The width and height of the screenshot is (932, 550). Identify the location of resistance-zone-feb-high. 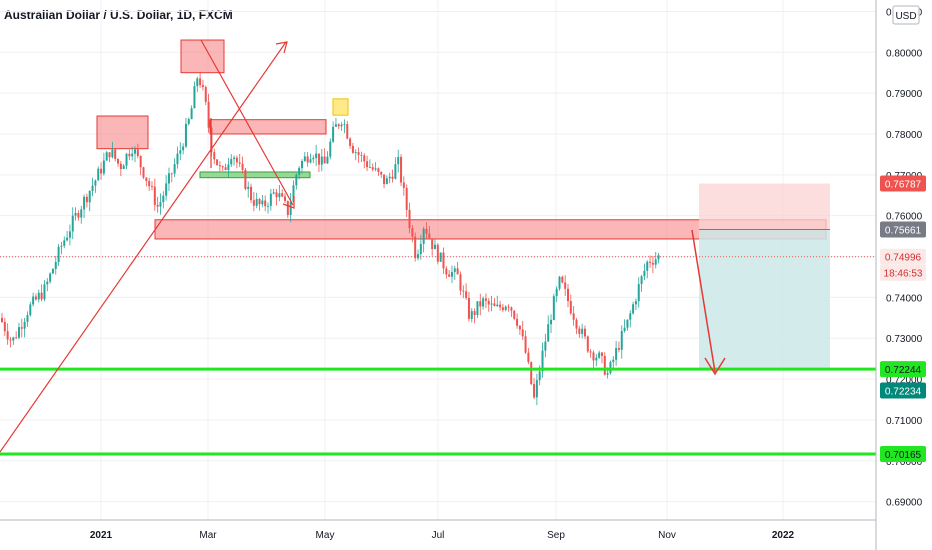
(202, 56).